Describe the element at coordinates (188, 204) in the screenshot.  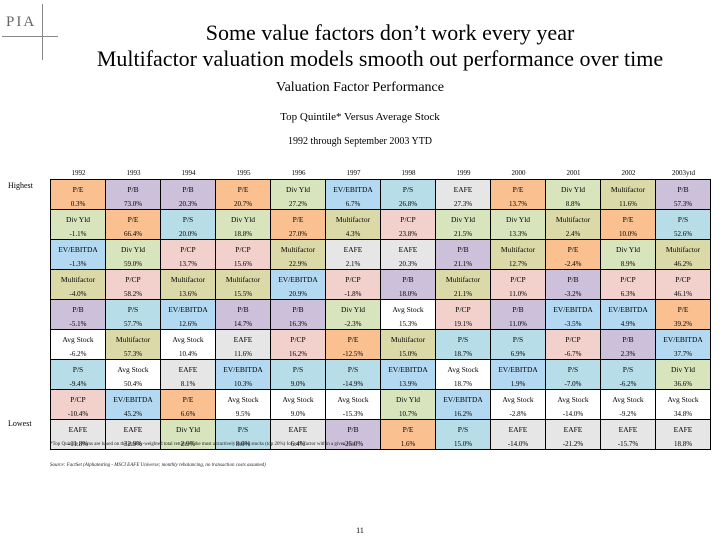
I see `factor-return: 20.3%` at that location.